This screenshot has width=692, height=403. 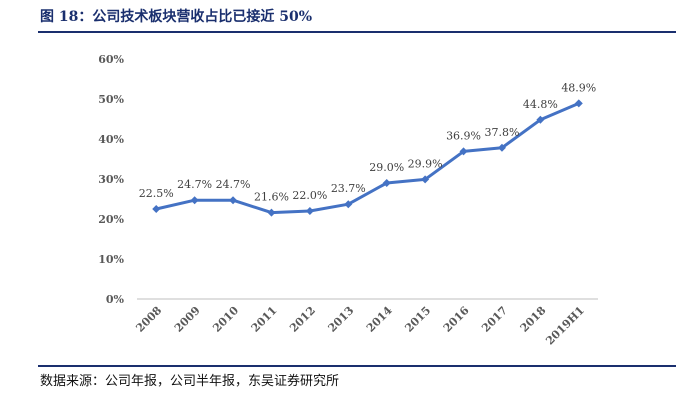 I want to click on y-tick-label: 10%, so click(x=111, y=259).